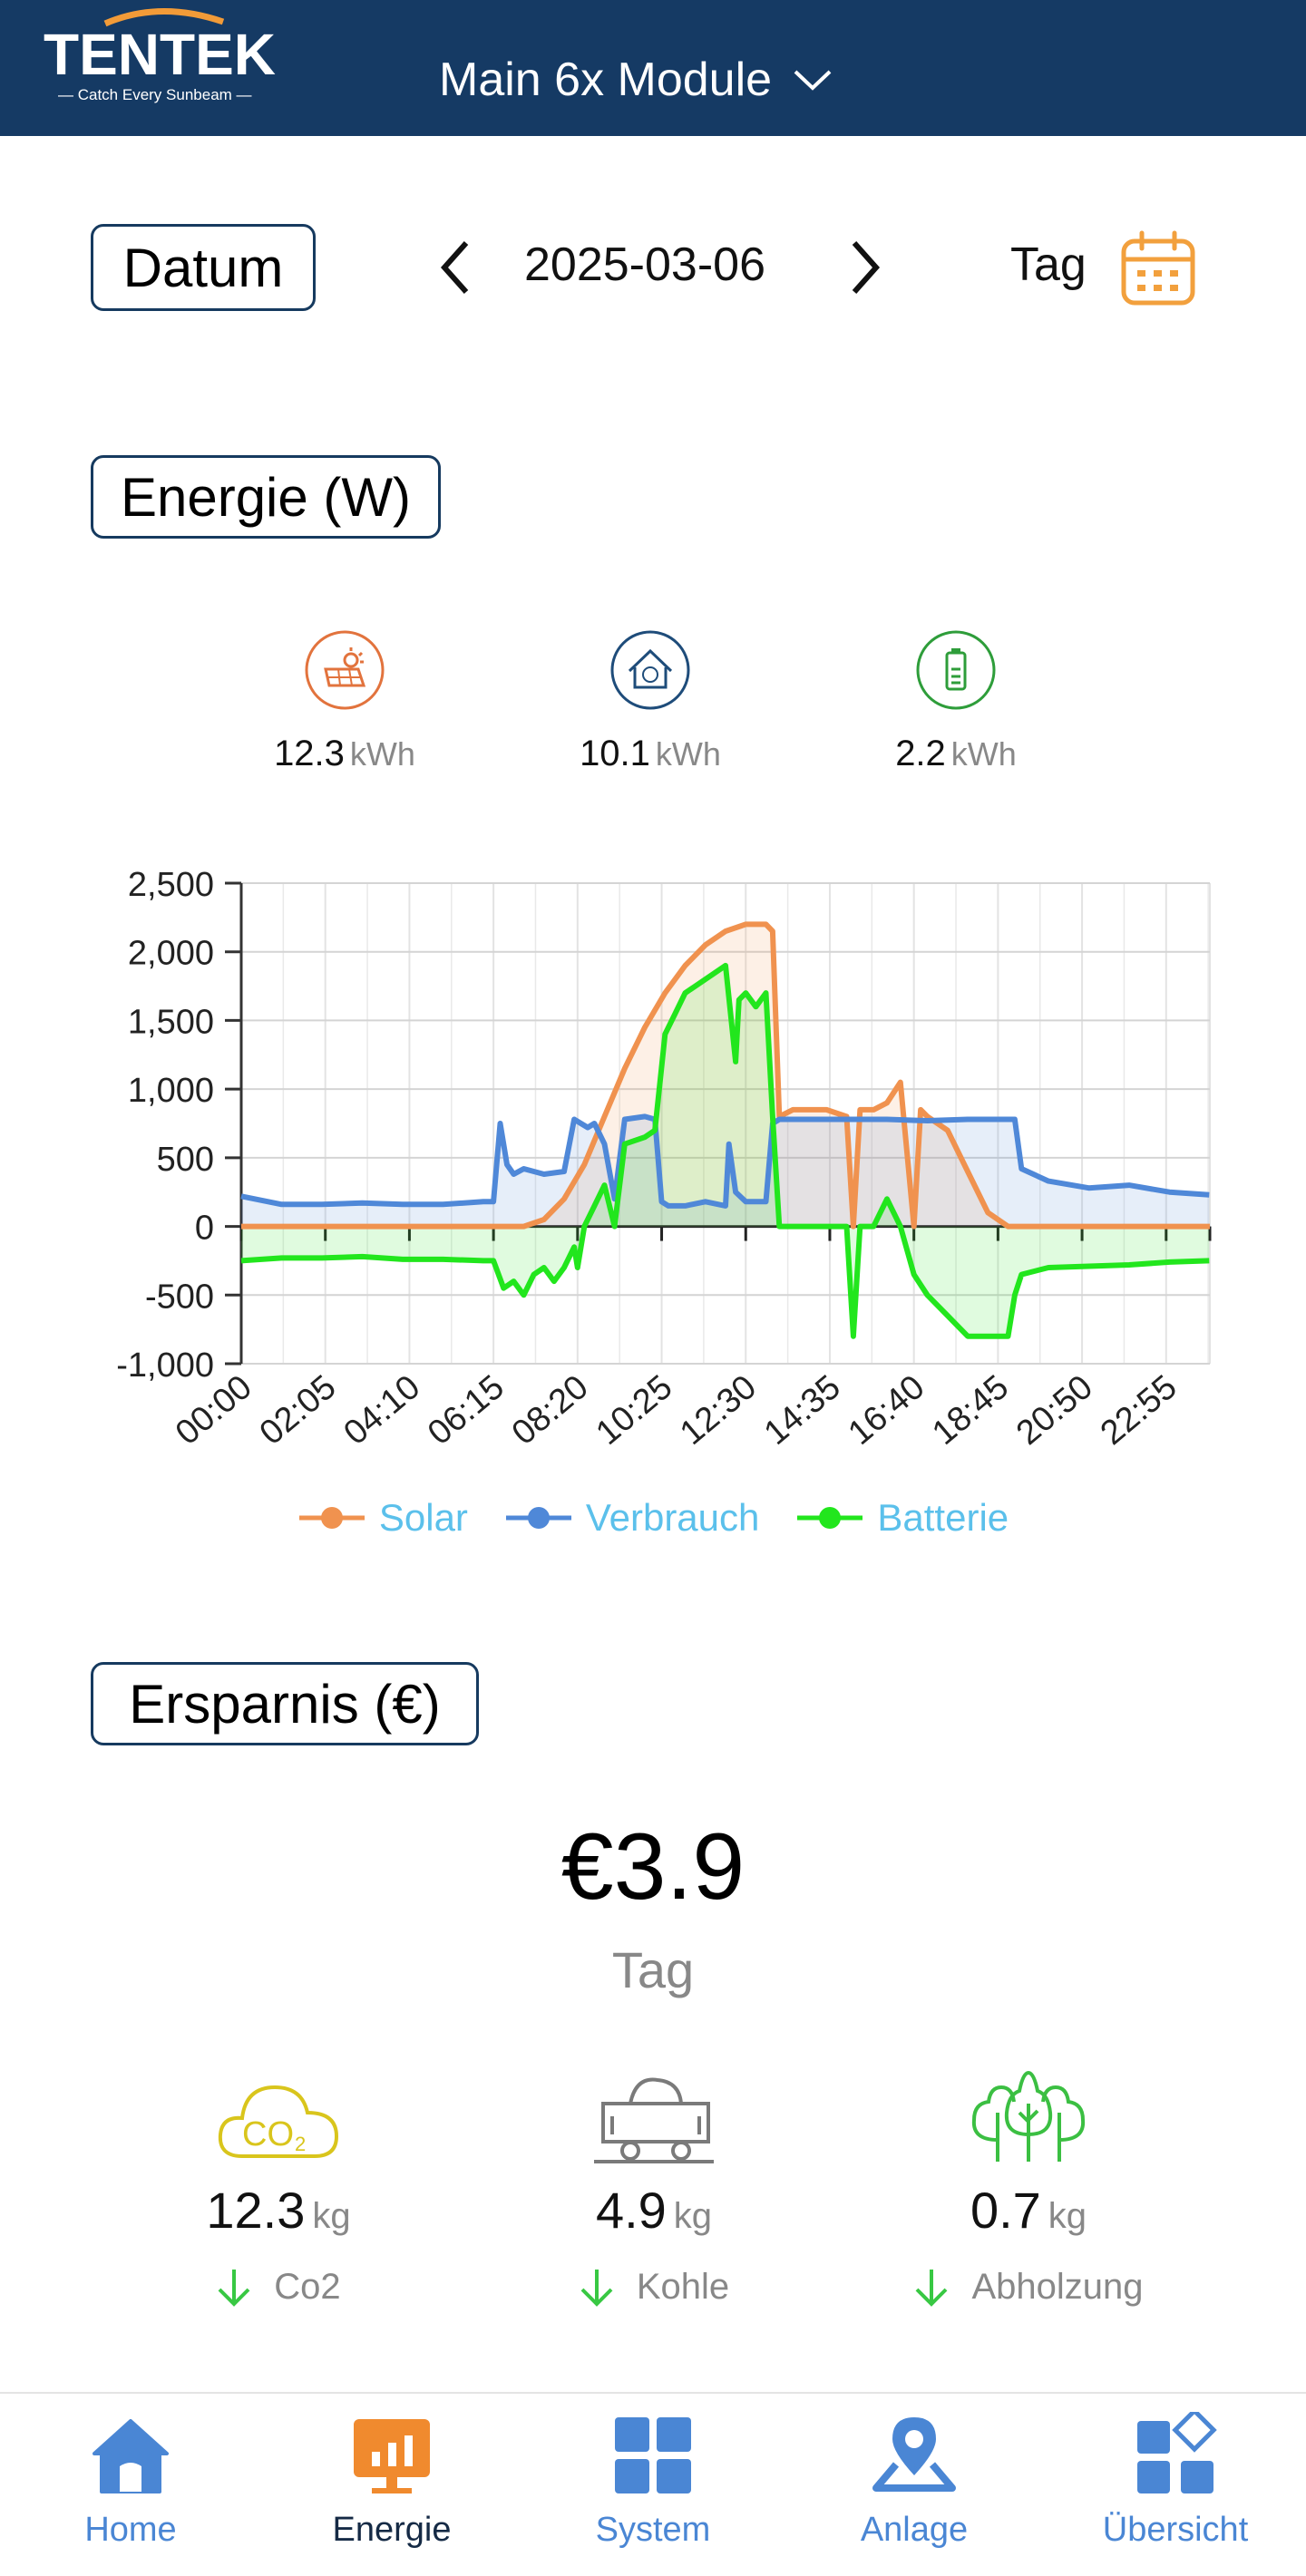  Describe the element at coordinates (887, 1410) in the screenshot. I see `x-tick-label: 16:40` at that location.